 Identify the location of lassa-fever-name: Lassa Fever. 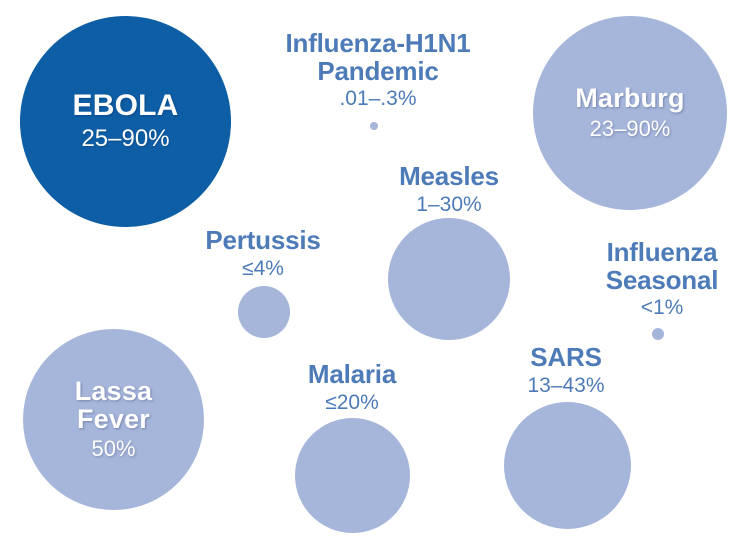
(114, 405).